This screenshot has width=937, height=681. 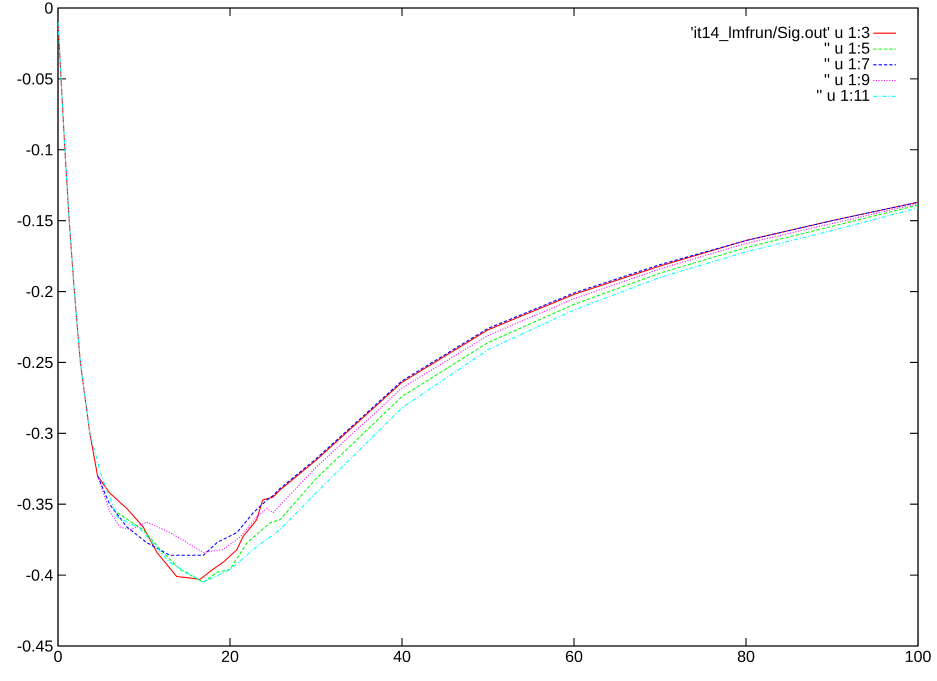 I want to click on x-tick-label: 40, so click(x=401, y=656).